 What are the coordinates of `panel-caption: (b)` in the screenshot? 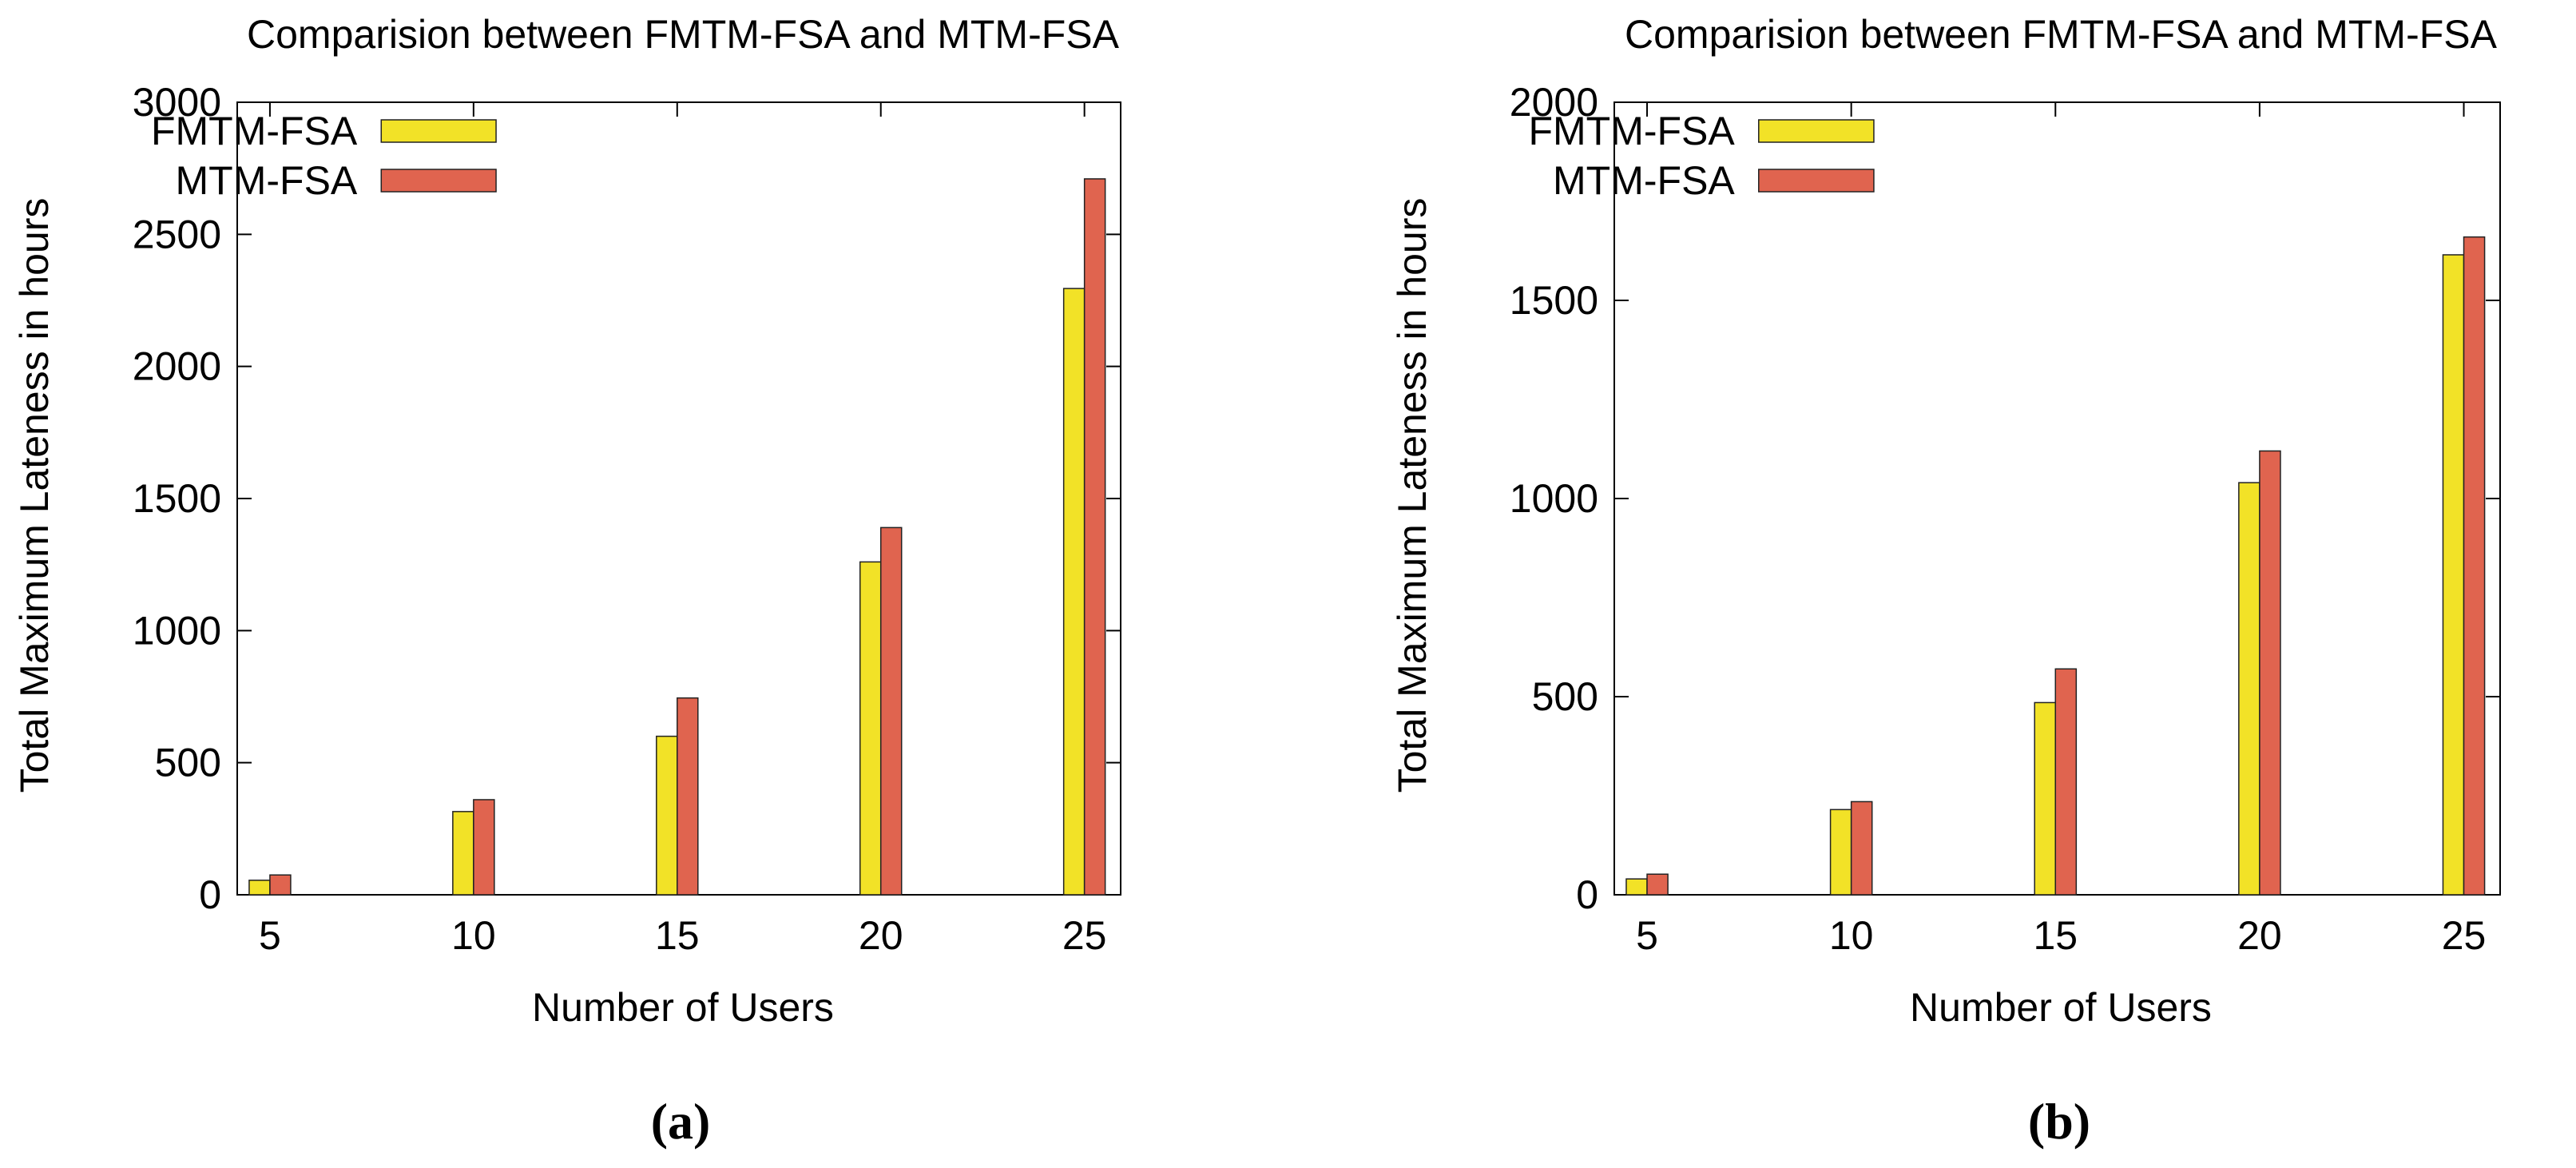 It's located at (2059, 1121).